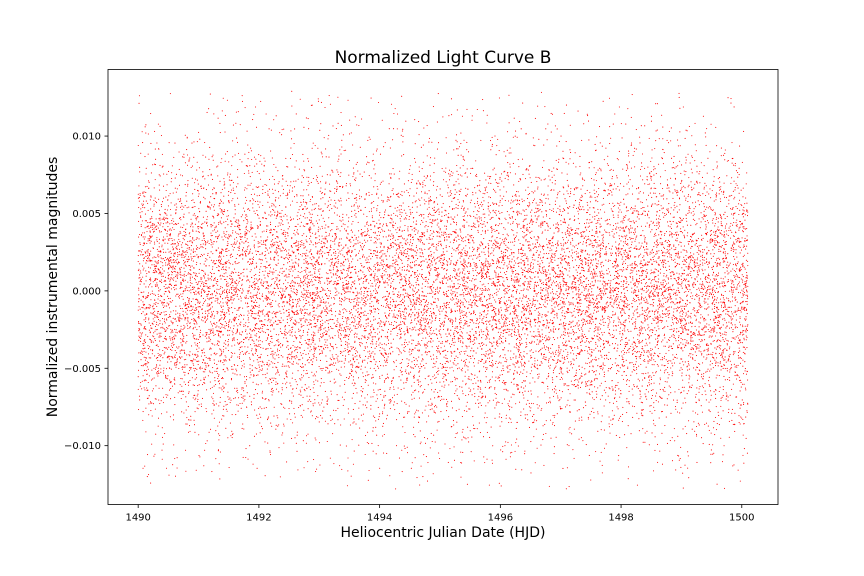  Describe the element at coordinates (258, 518) in the screenshot. I see `x-tick-label: 1492` at that location.